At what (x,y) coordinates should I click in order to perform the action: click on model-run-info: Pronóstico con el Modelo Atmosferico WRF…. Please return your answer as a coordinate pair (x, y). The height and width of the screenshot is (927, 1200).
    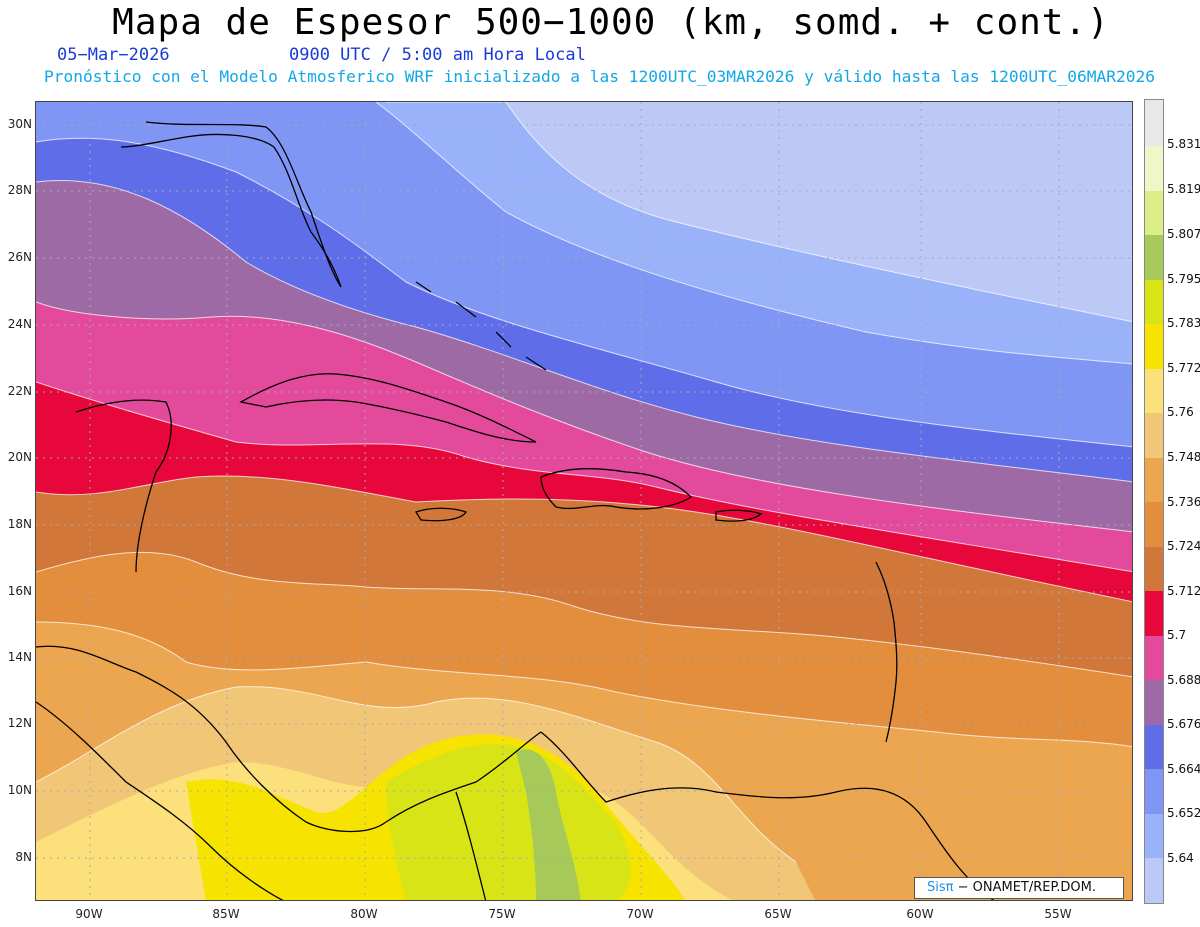
    Looking at the image, I should click on (600, 76).